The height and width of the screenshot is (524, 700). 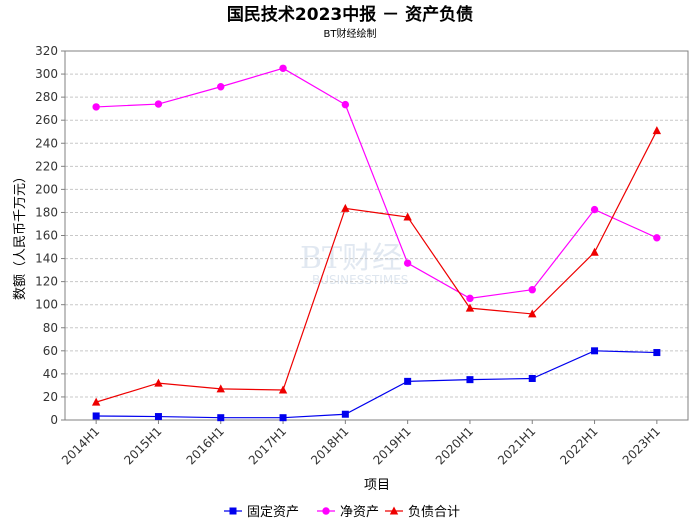 I want to click on y-tick-label: 80, so click(x=50, y=328).